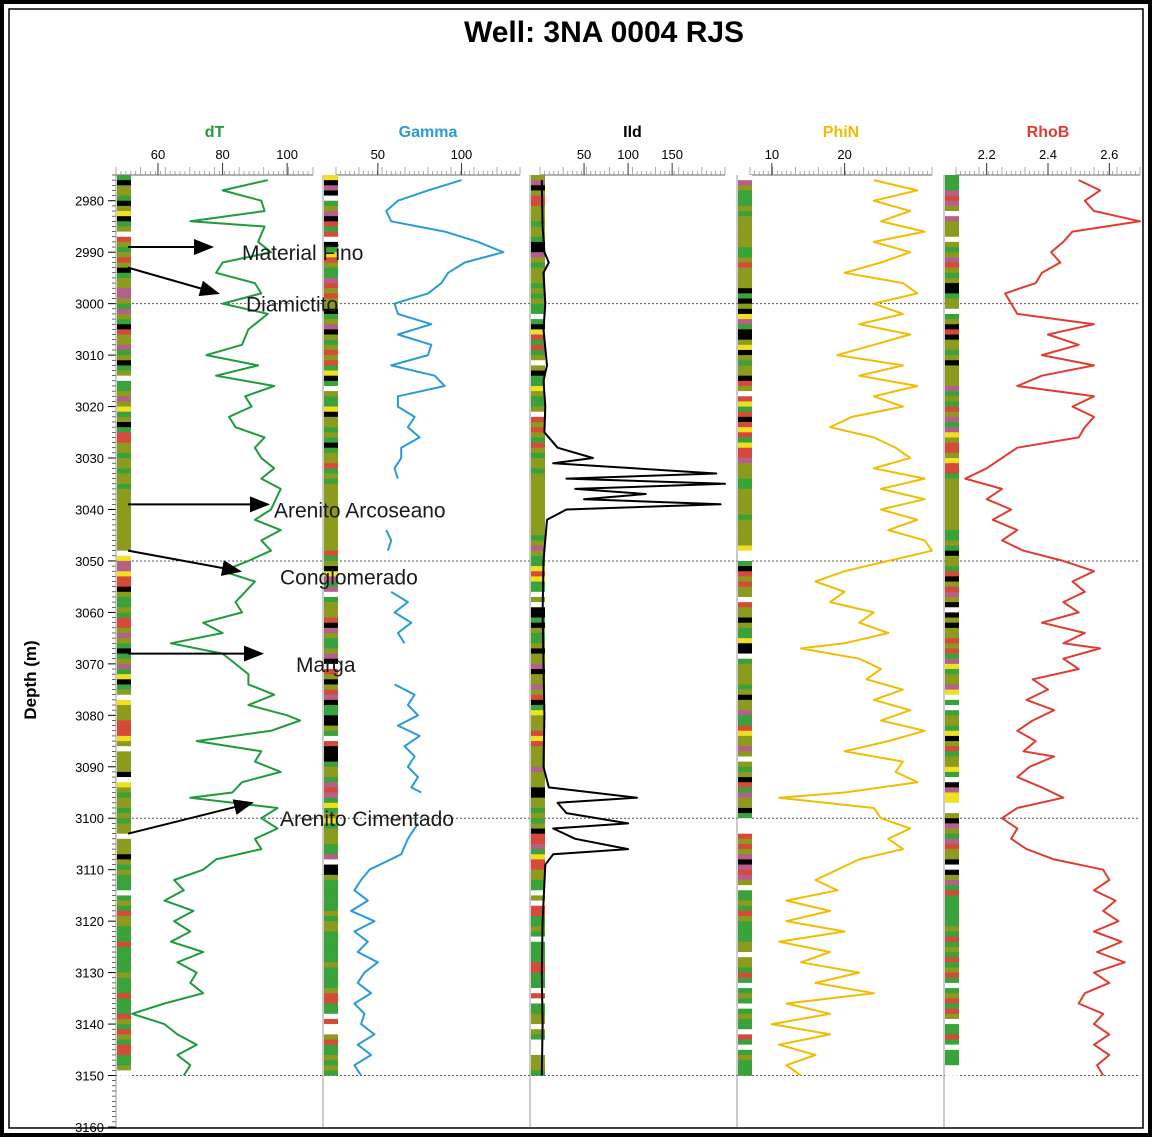 This screenshot has width=1152, height=1137. What do you see at coordinates (89, 1076) in the screenshot?
I see `depth-tick-label: 3150` at bounding box center [89, 1076].